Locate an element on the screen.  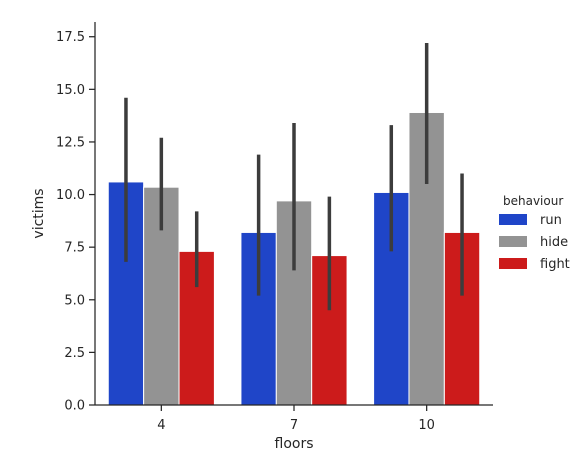
y-axis-title: victims is located at coordinates (39, 213).